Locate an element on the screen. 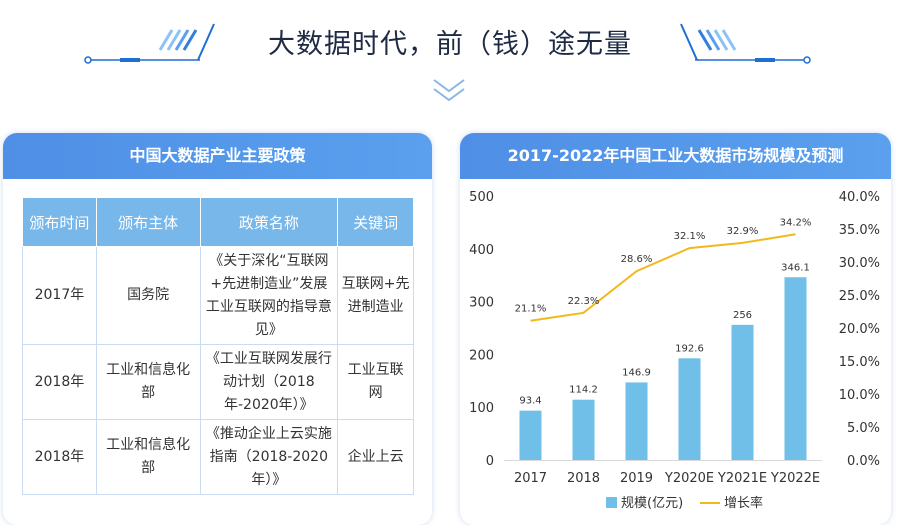 The height and width of the screenshot is (525, 900). y-tick-label: 0 is located at coordinates (490, 461).